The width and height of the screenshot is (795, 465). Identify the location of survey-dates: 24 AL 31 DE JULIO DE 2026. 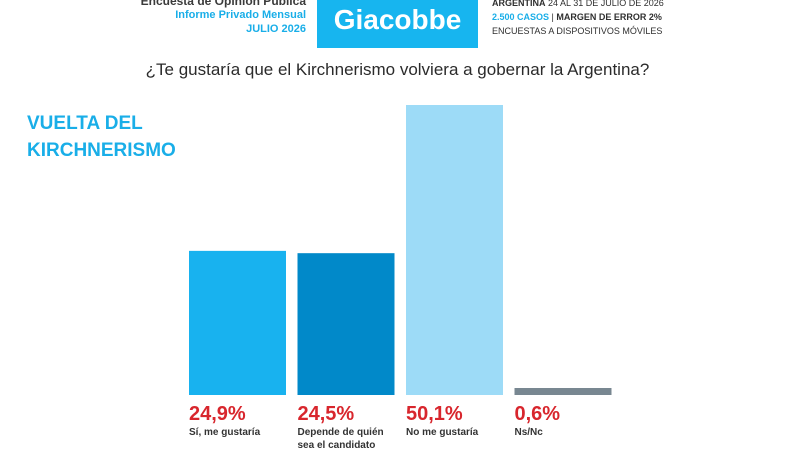
(606, 4).